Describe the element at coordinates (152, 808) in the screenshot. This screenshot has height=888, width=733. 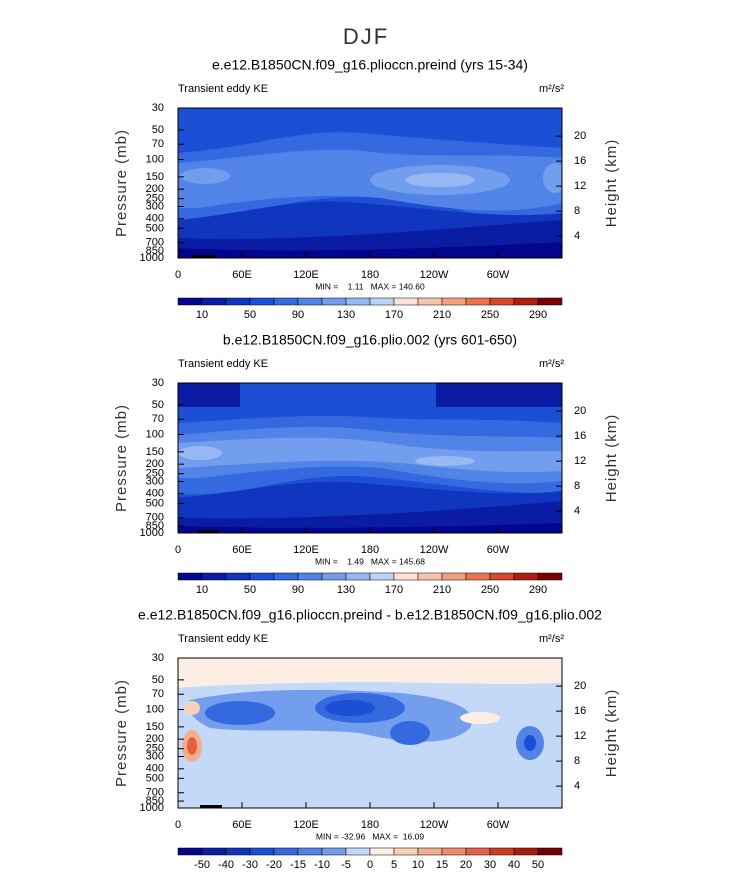
I see `y-tick-label: 1000` at that location.